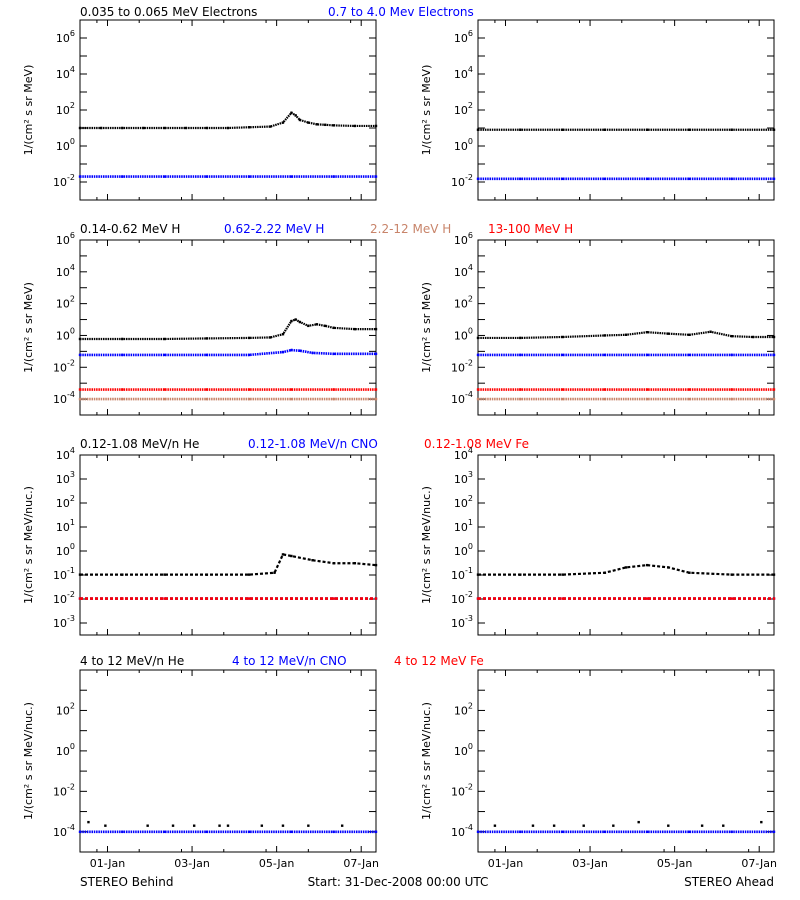  Describe the element at coordinates (65, 239) in the screenshot. I see `y-tick-label: 10⁶` at that location.